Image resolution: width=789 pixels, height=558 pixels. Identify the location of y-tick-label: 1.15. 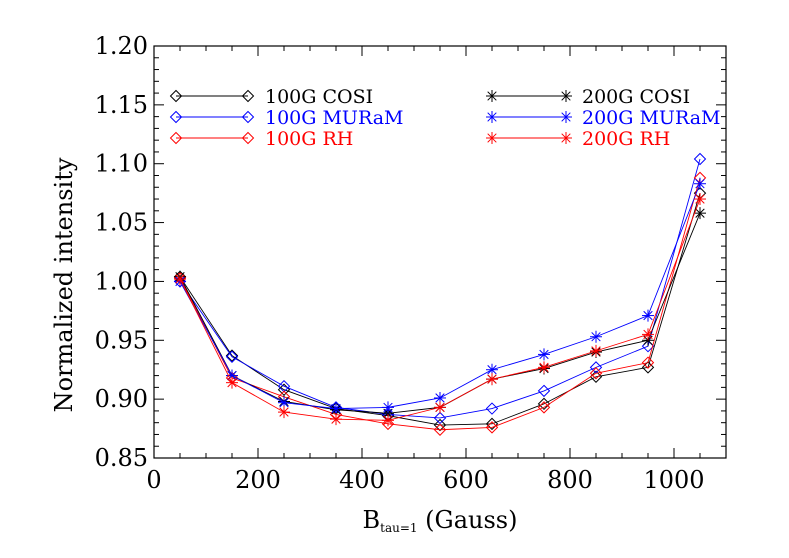
(121, 105).